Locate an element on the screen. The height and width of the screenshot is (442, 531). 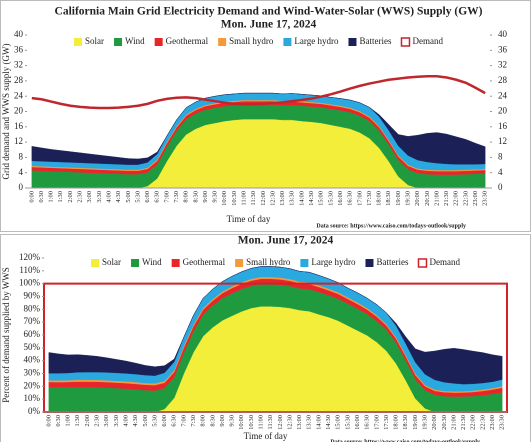
y-tick-label: 0 is located at coordinates (21, 187).